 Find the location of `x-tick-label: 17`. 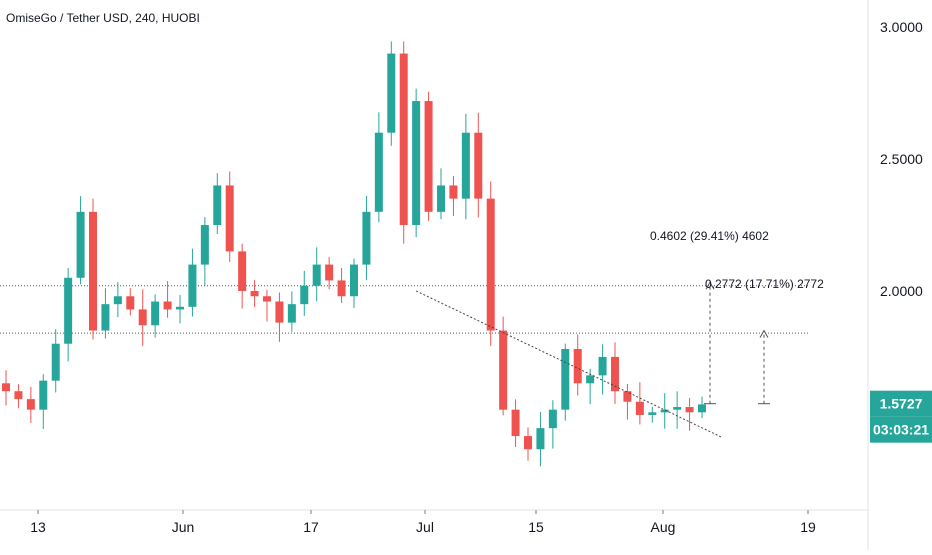

x-tick-label: 17 is located at coordinates (311, 527).